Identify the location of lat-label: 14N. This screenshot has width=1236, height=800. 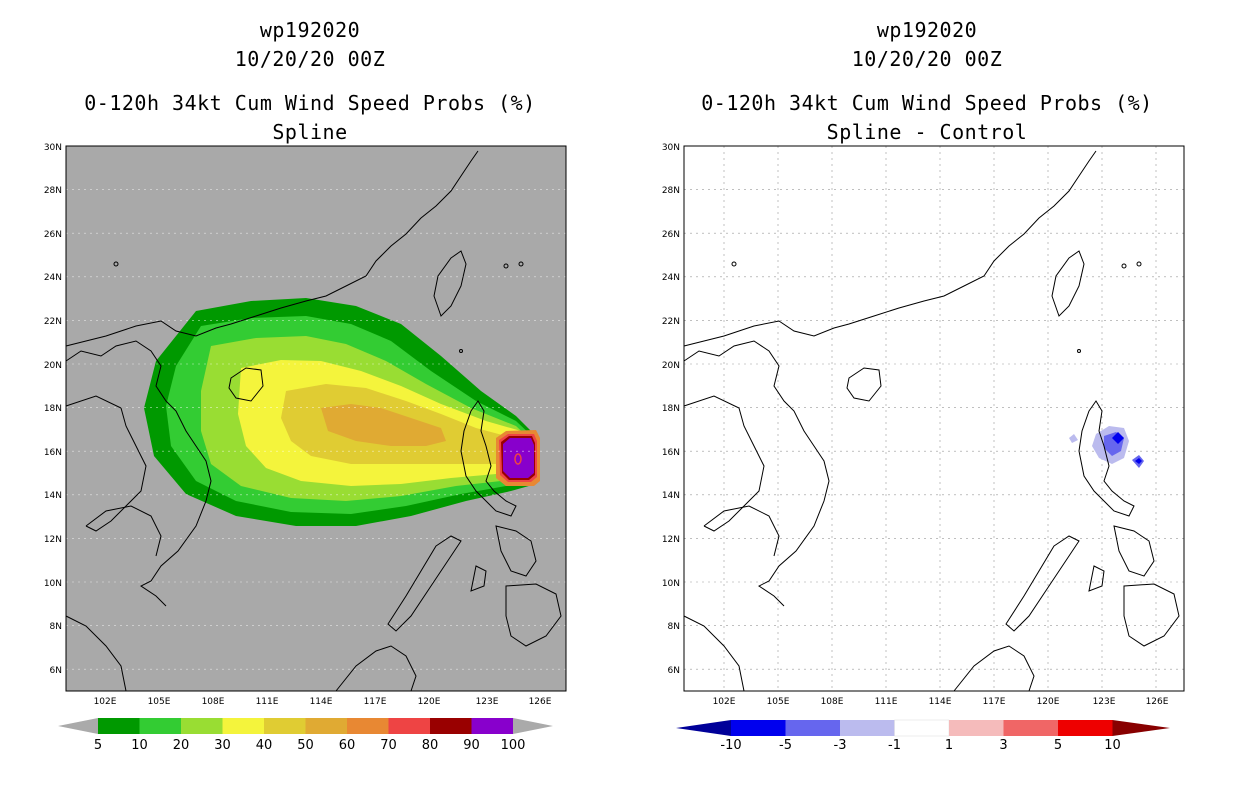
(53, 496).